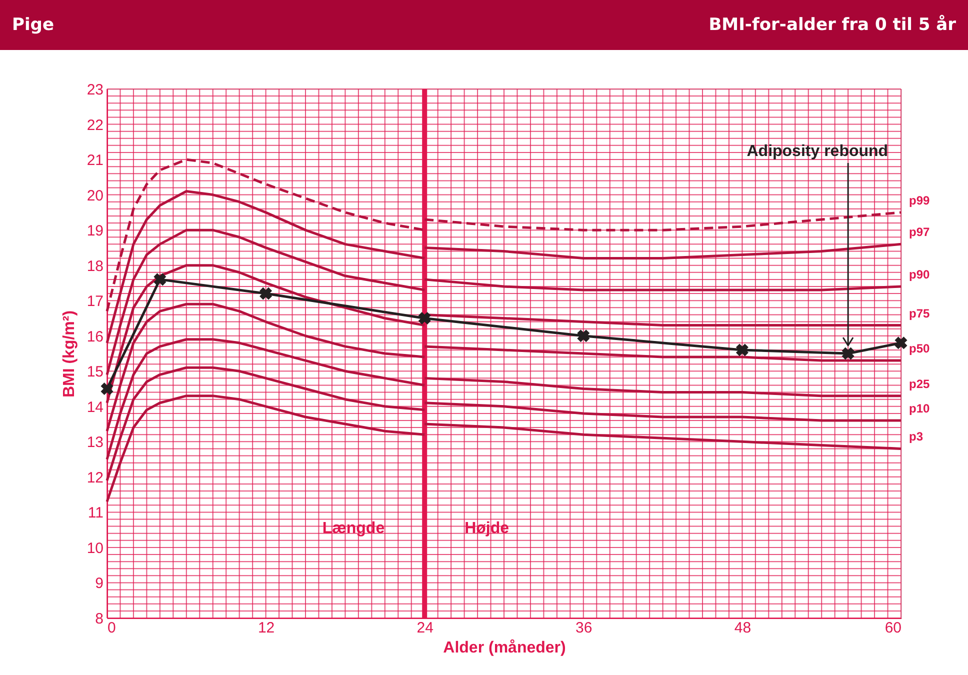 The height and width of the screenshot is (675, 968). What do you see at coordinates (95, 266) in the screenshot?
I see `y-tick-label: 18` at bounding box center [95, 266].